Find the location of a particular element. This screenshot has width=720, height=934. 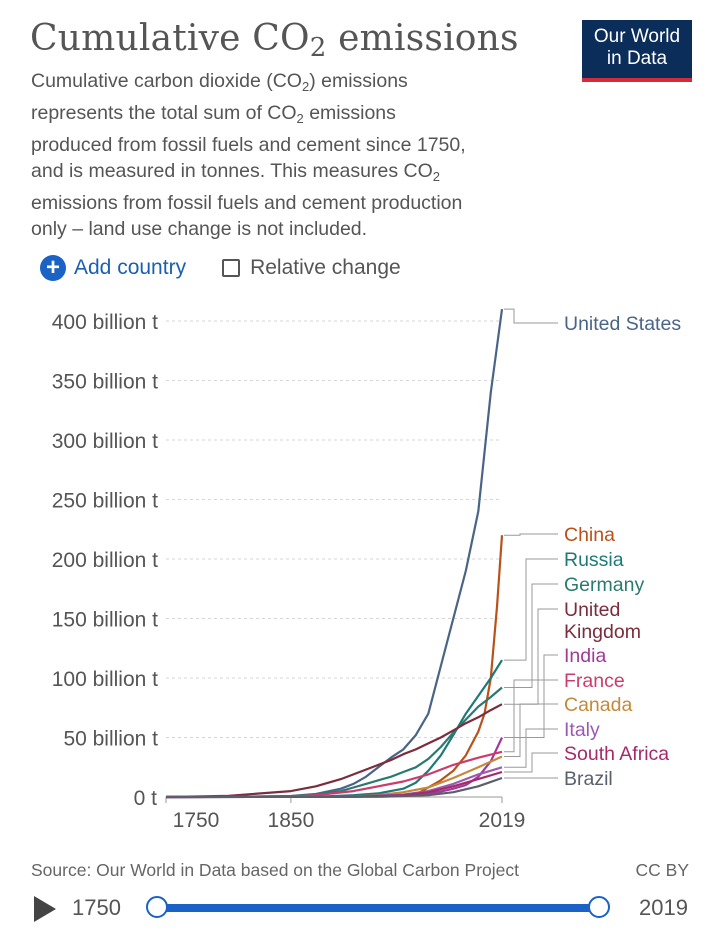

title-subscript: 2 is located at coordinates (318, 48).